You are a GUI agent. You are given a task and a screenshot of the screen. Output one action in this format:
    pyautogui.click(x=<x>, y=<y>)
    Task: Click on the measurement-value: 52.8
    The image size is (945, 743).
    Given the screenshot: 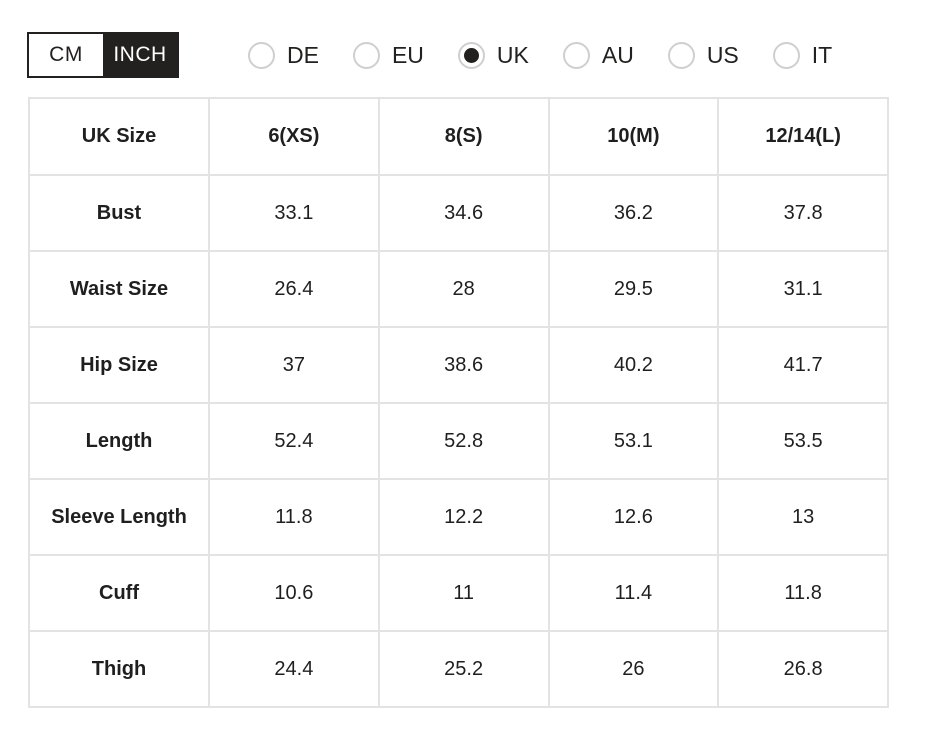 What is the action you would take?
    pyautogui.click(x=463, y=441)
    